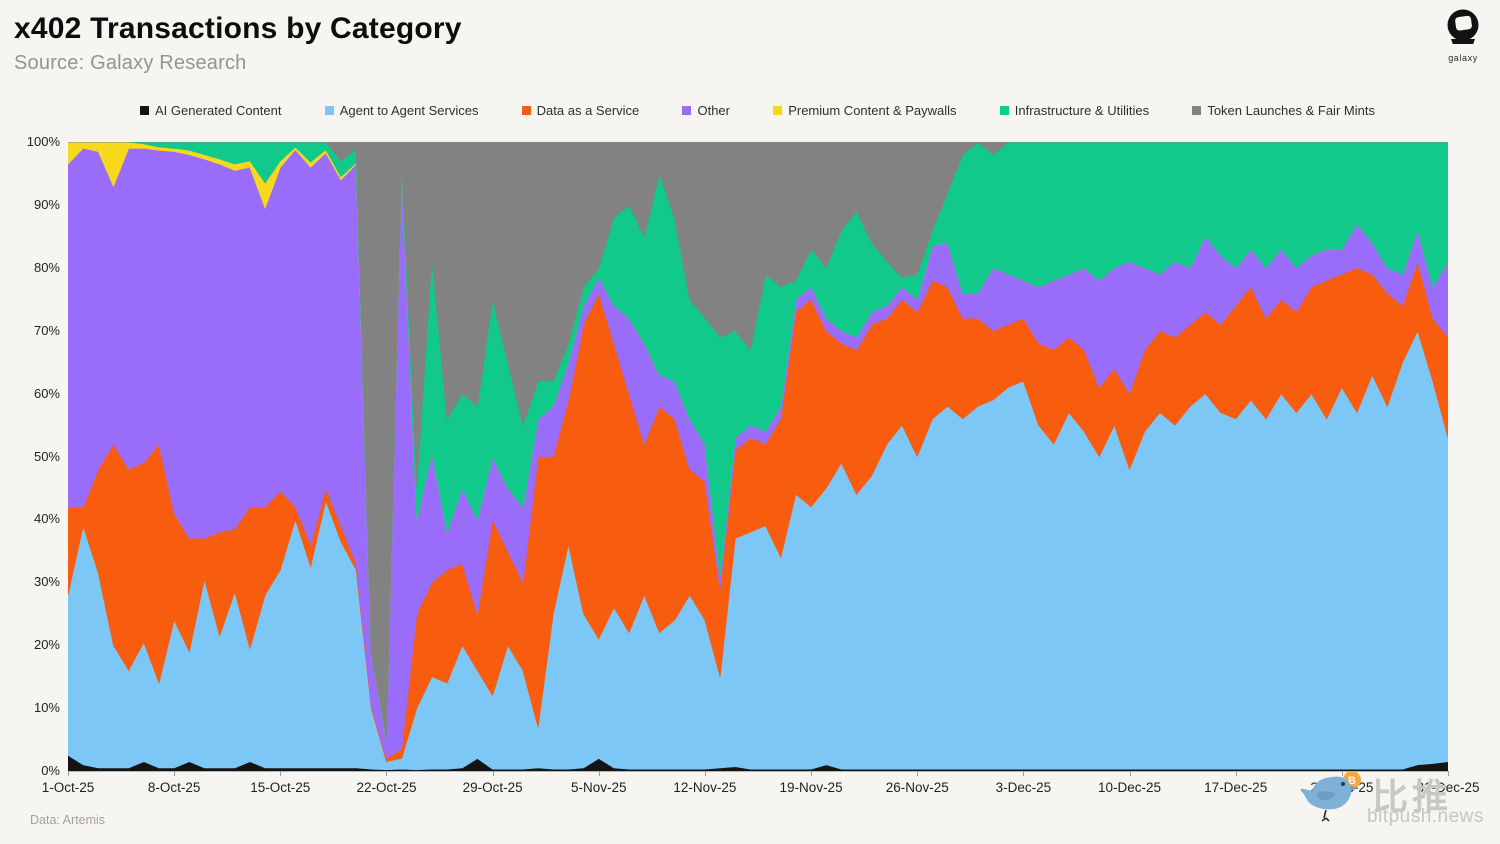 The image size is (1500, 844). What do you see at coordinates (758, 771) in the screenshot?
I see `x-axis-line` at bounding box center [758, 771].